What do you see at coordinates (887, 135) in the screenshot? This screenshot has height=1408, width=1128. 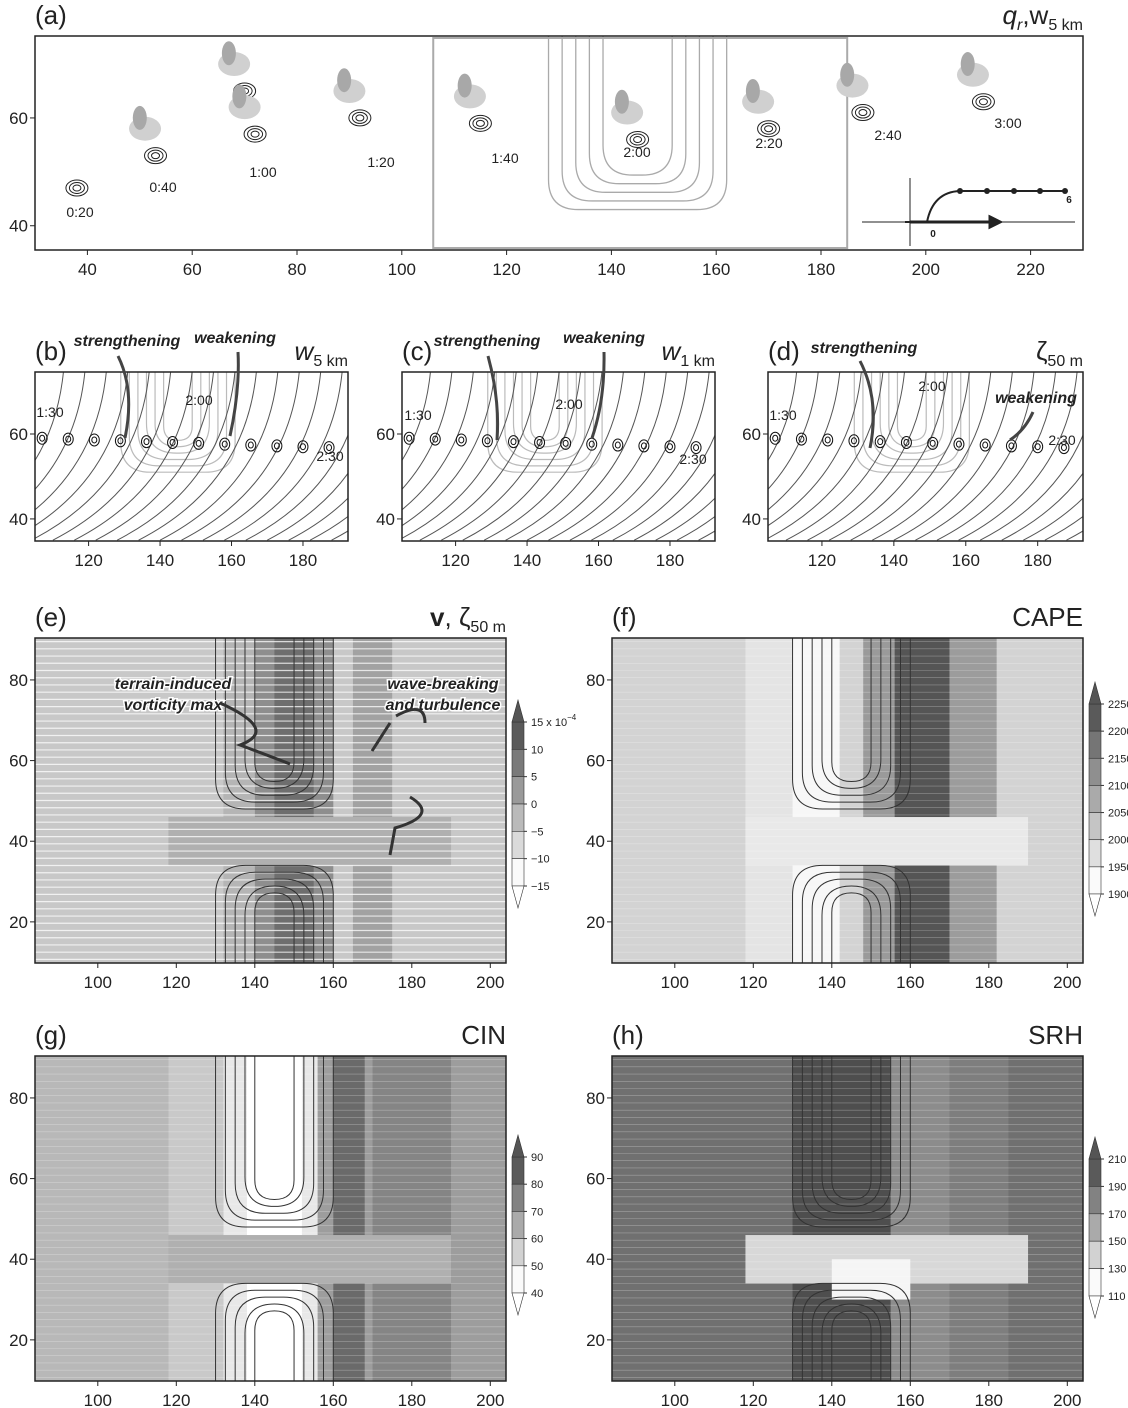 I see `annotation: 2:40` at bounding box center [887, 135].